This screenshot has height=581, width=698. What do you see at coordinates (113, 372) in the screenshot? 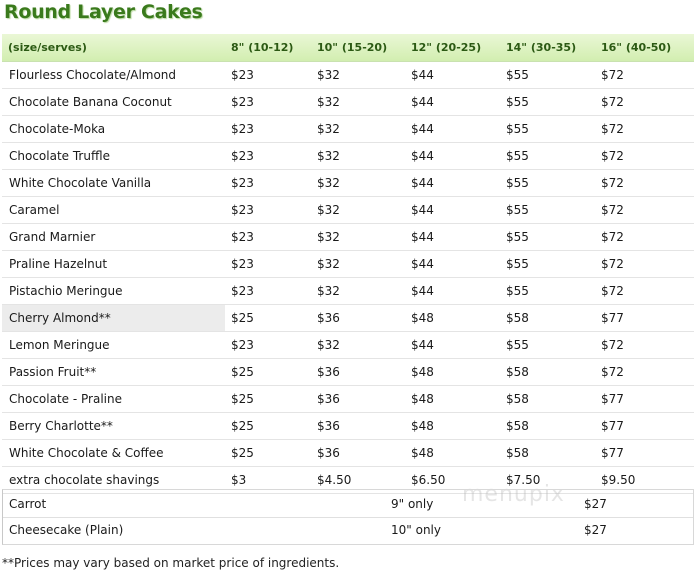
I see `cake-name: Passion Fruit**` at bounding box center [113, 372].